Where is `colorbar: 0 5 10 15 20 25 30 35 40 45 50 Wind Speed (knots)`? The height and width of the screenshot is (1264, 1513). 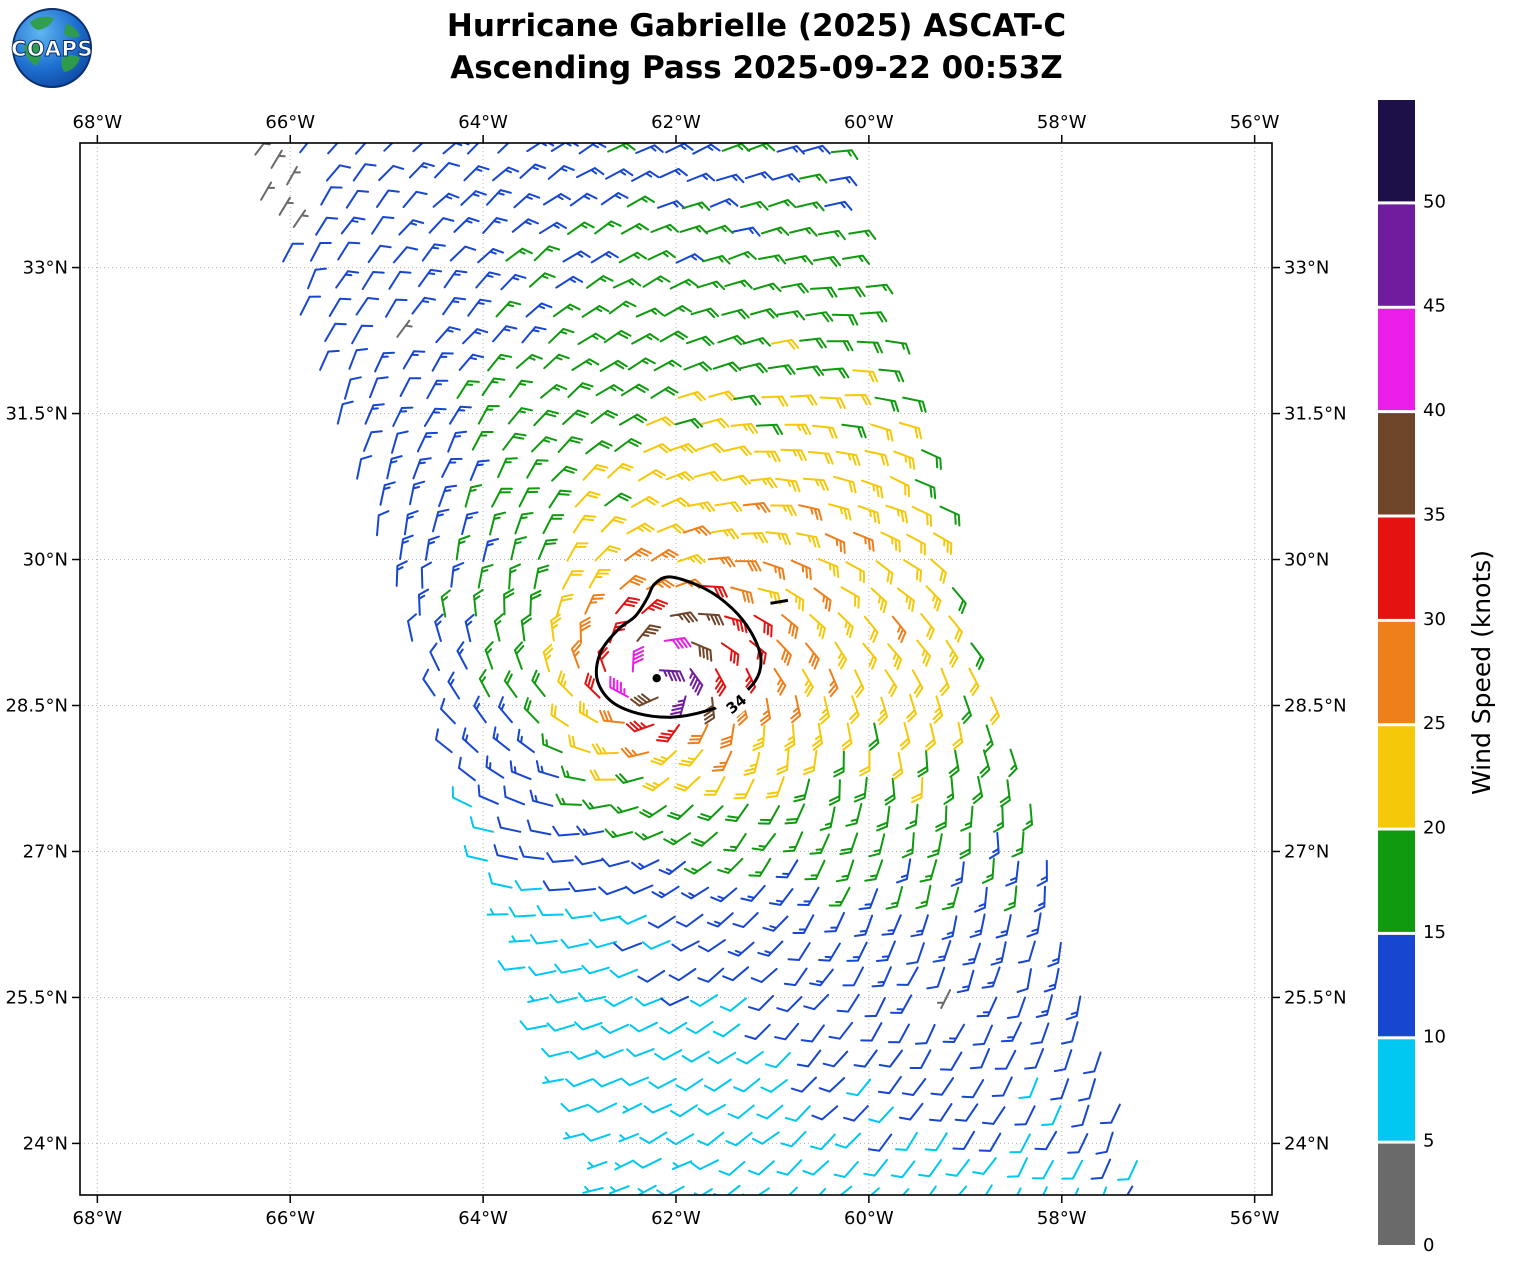 colorbar: 0 5 10 15 20 25 30 35 40 45 50 Wind Speed (knots) is located at coordinates (1437, 678).